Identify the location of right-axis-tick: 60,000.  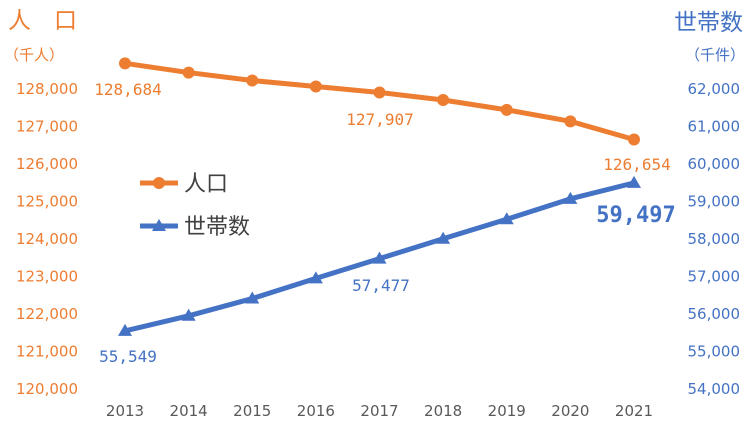
(714, 164).